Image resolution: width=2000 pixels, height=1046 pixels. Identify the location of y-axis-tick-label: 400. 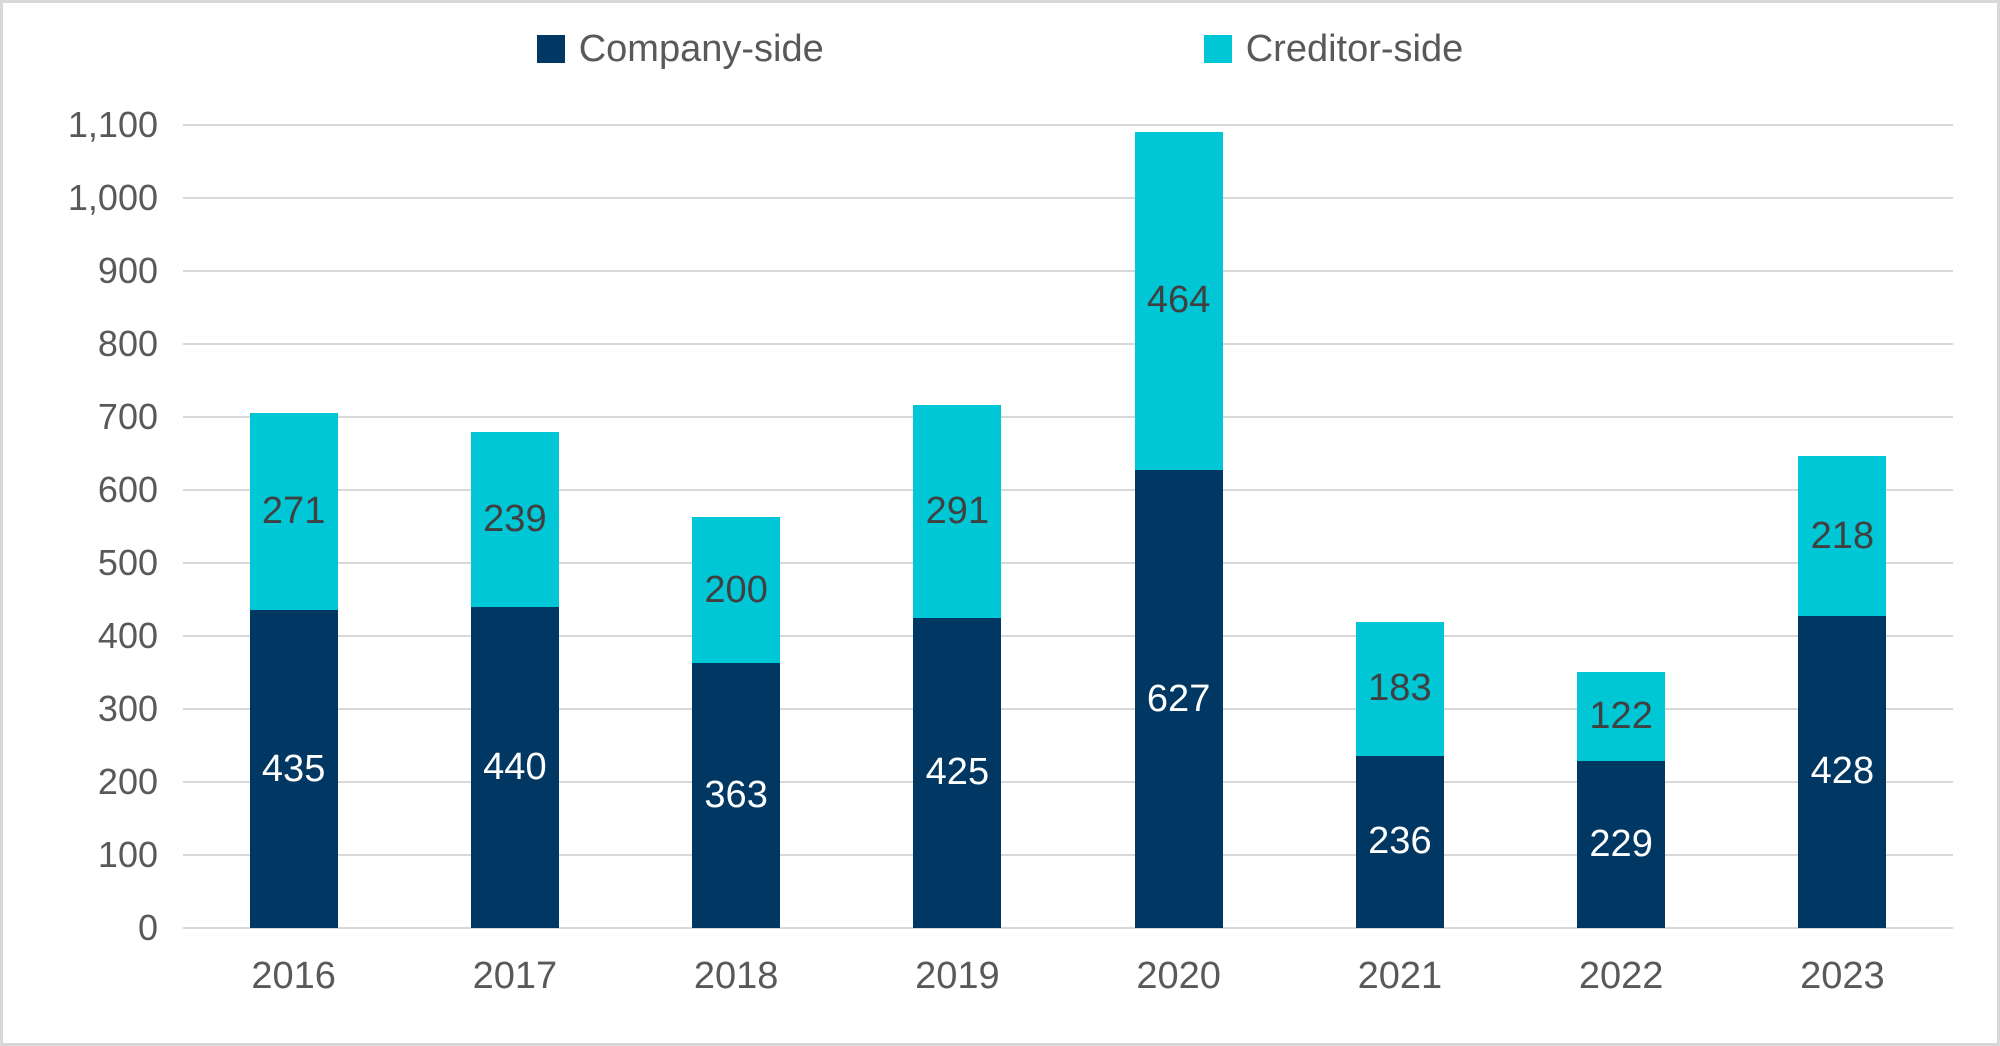
(127, 635).